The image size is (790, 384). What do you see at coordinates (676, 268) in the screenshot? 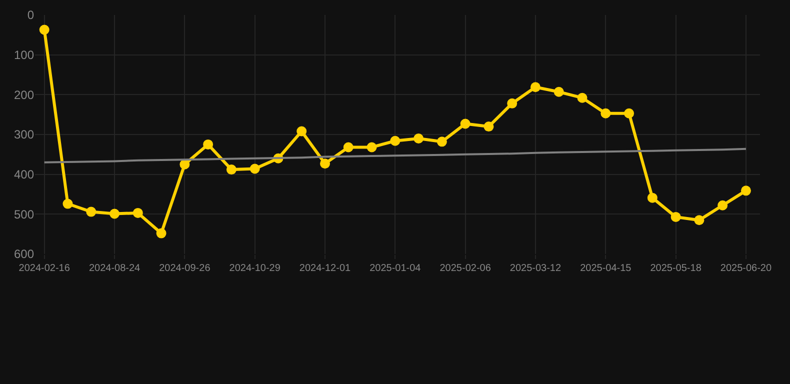
I see `x-tick-label: 2025-05-18` at bounding box center [676, 268].